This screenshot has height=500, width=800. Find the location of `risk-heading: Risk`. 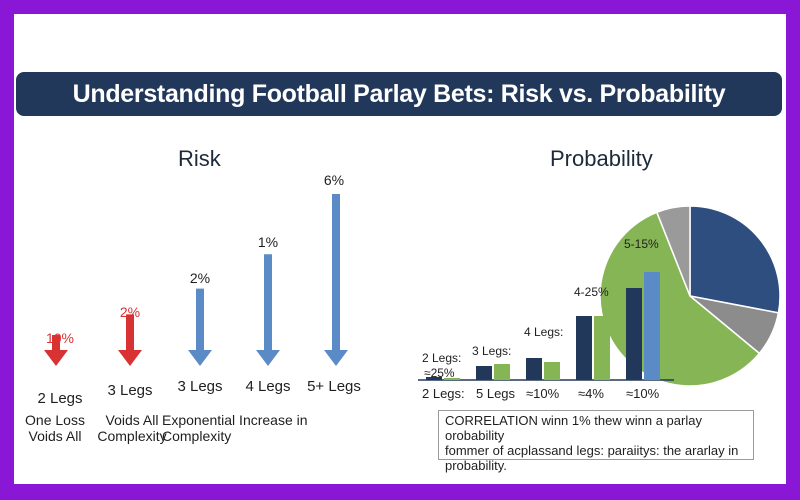

risk-heading: Risk is located at coordinates (199, 158).